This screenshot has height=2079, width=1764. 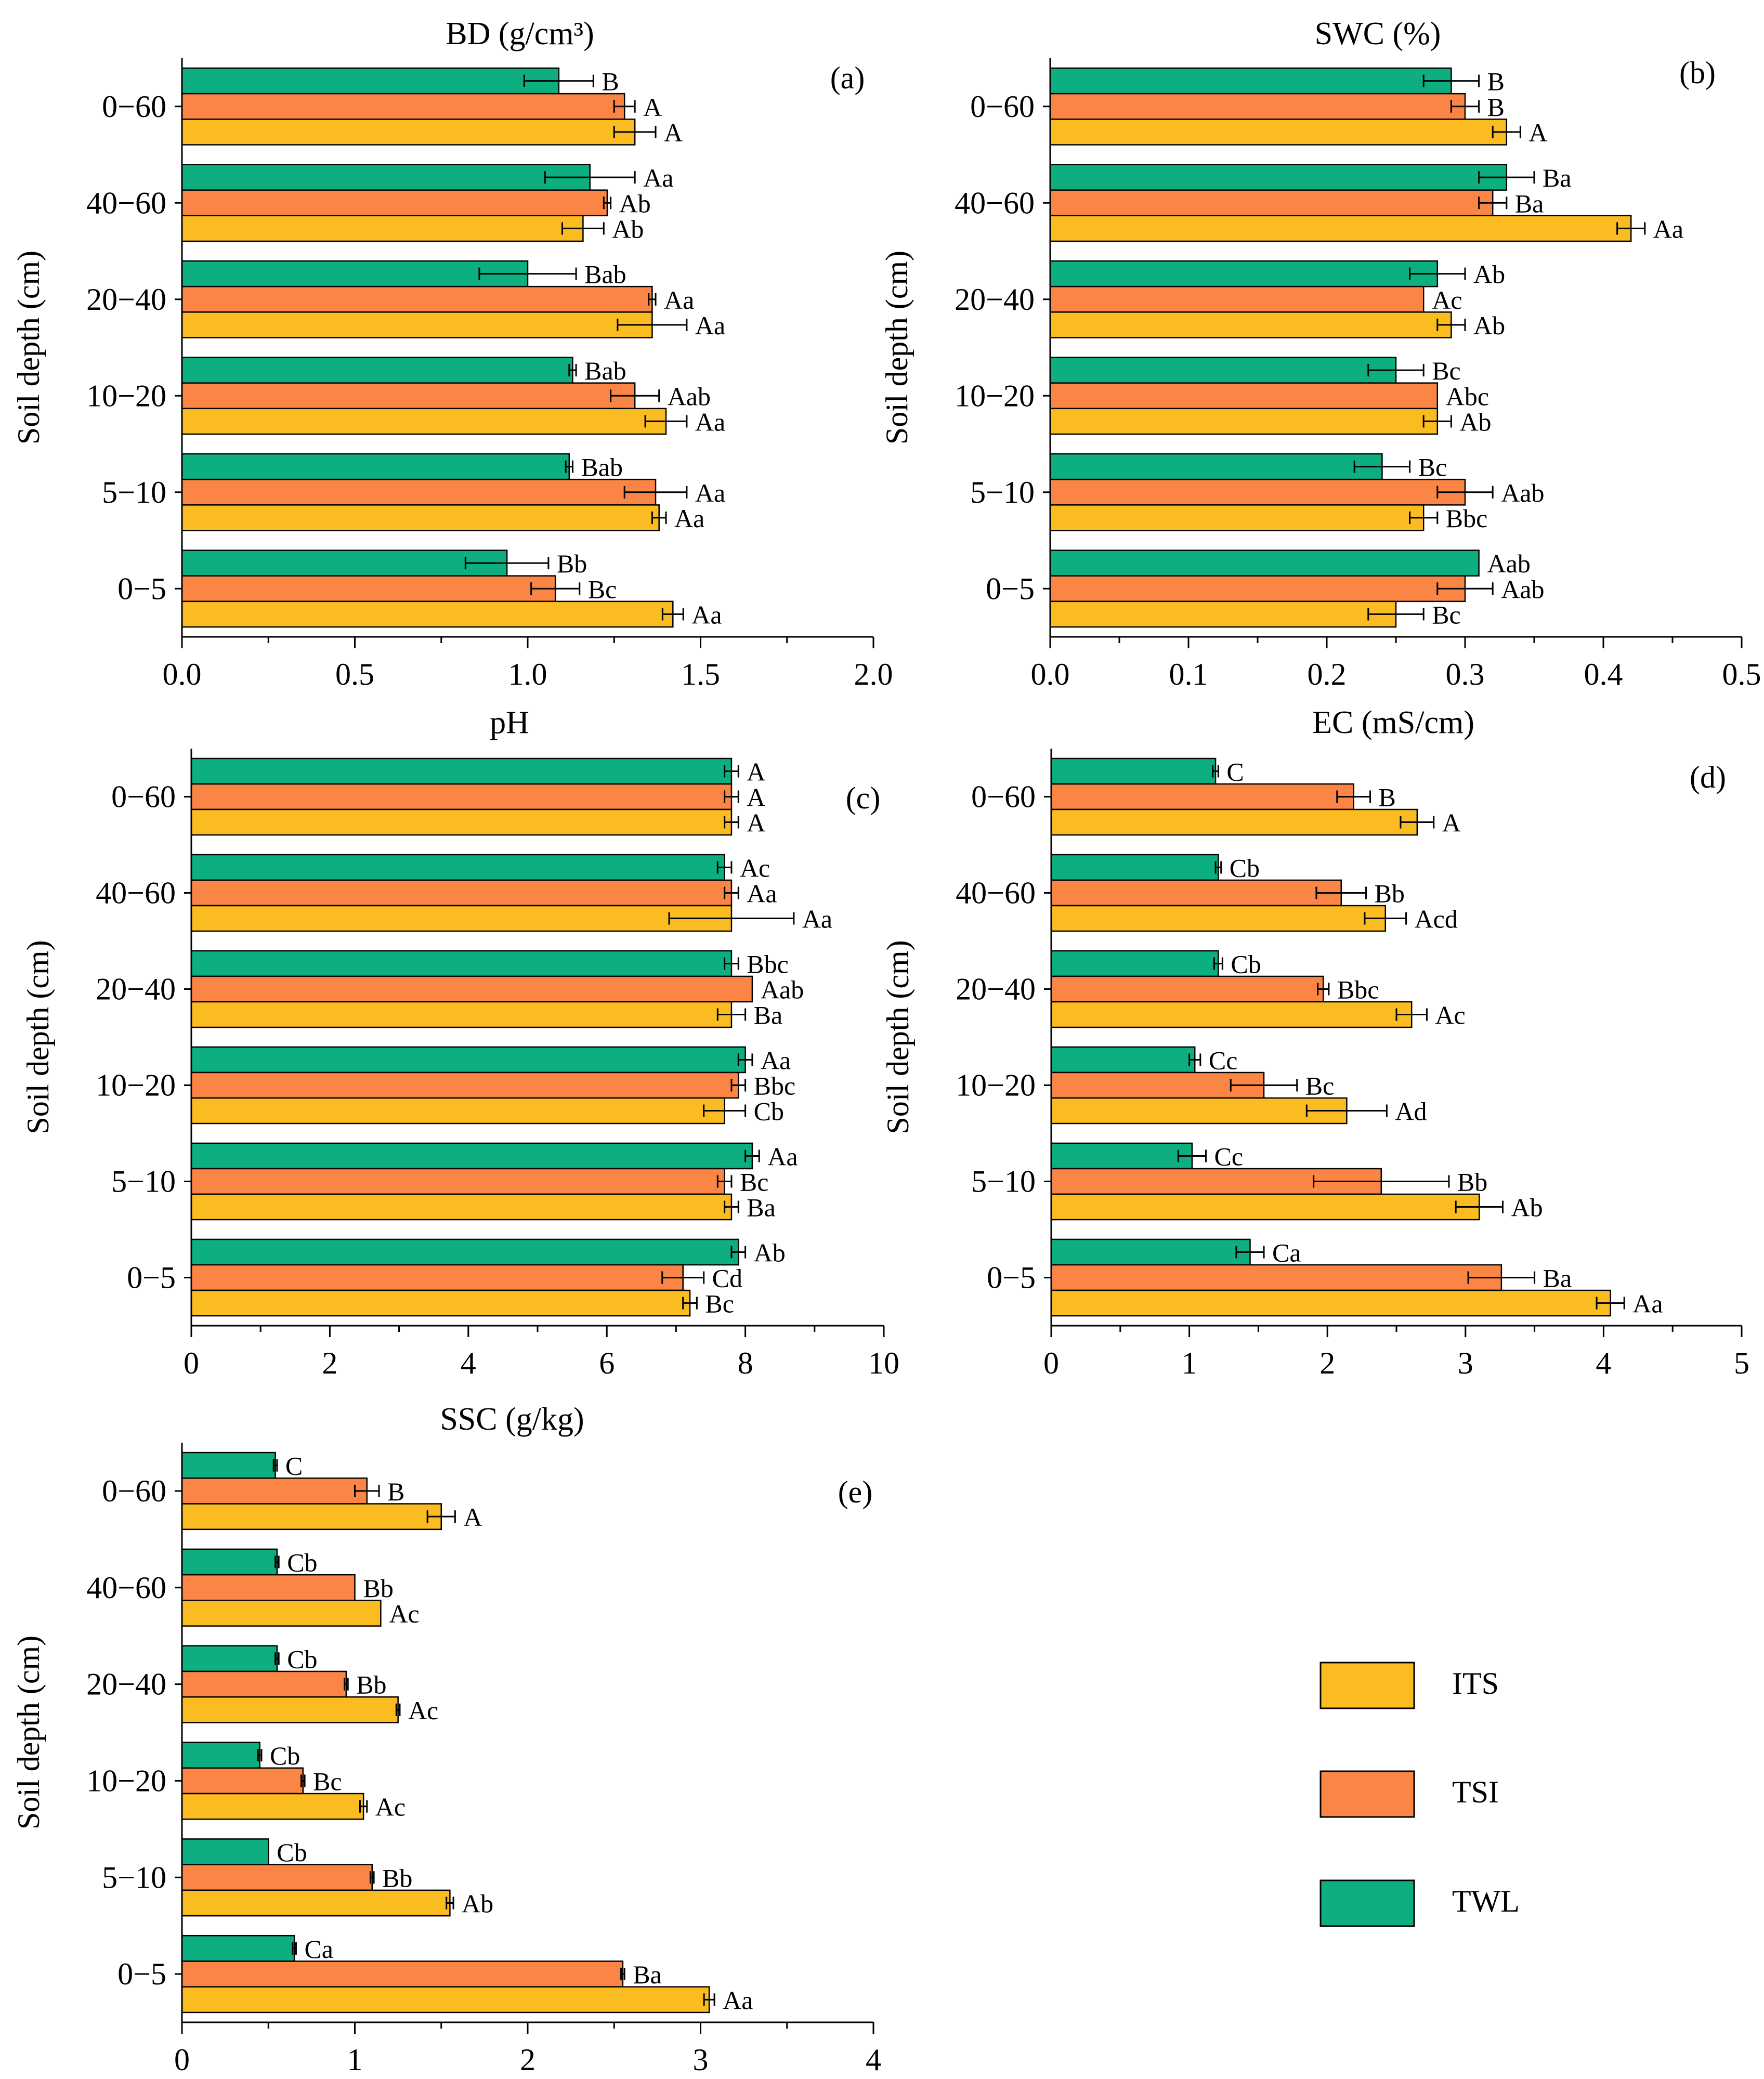 I want to click on panel-d-ytick-label: 20−40, so click(x=996, y=989).